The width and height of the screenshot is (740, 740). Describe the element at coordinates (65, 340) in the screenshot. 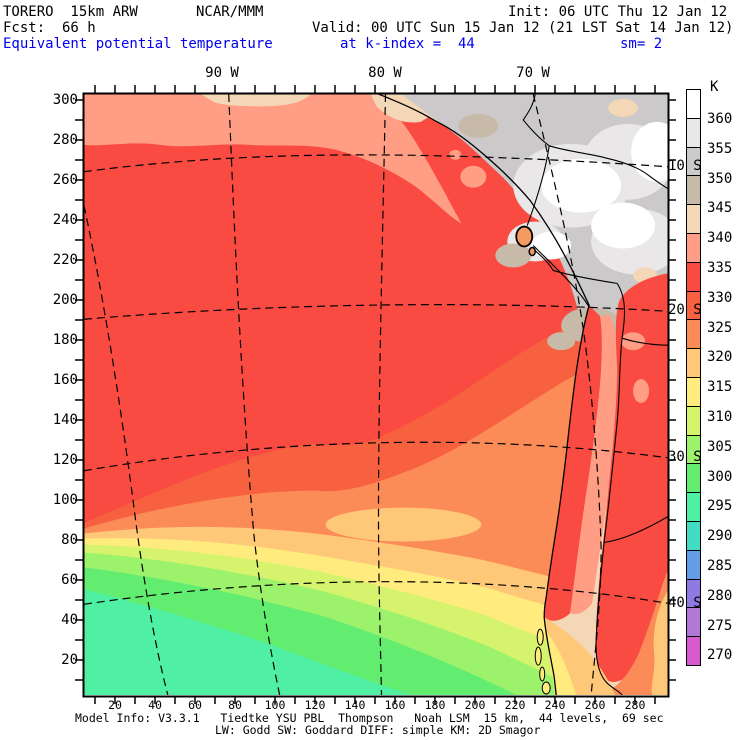

I see `y-axis-label: 180` at that location.